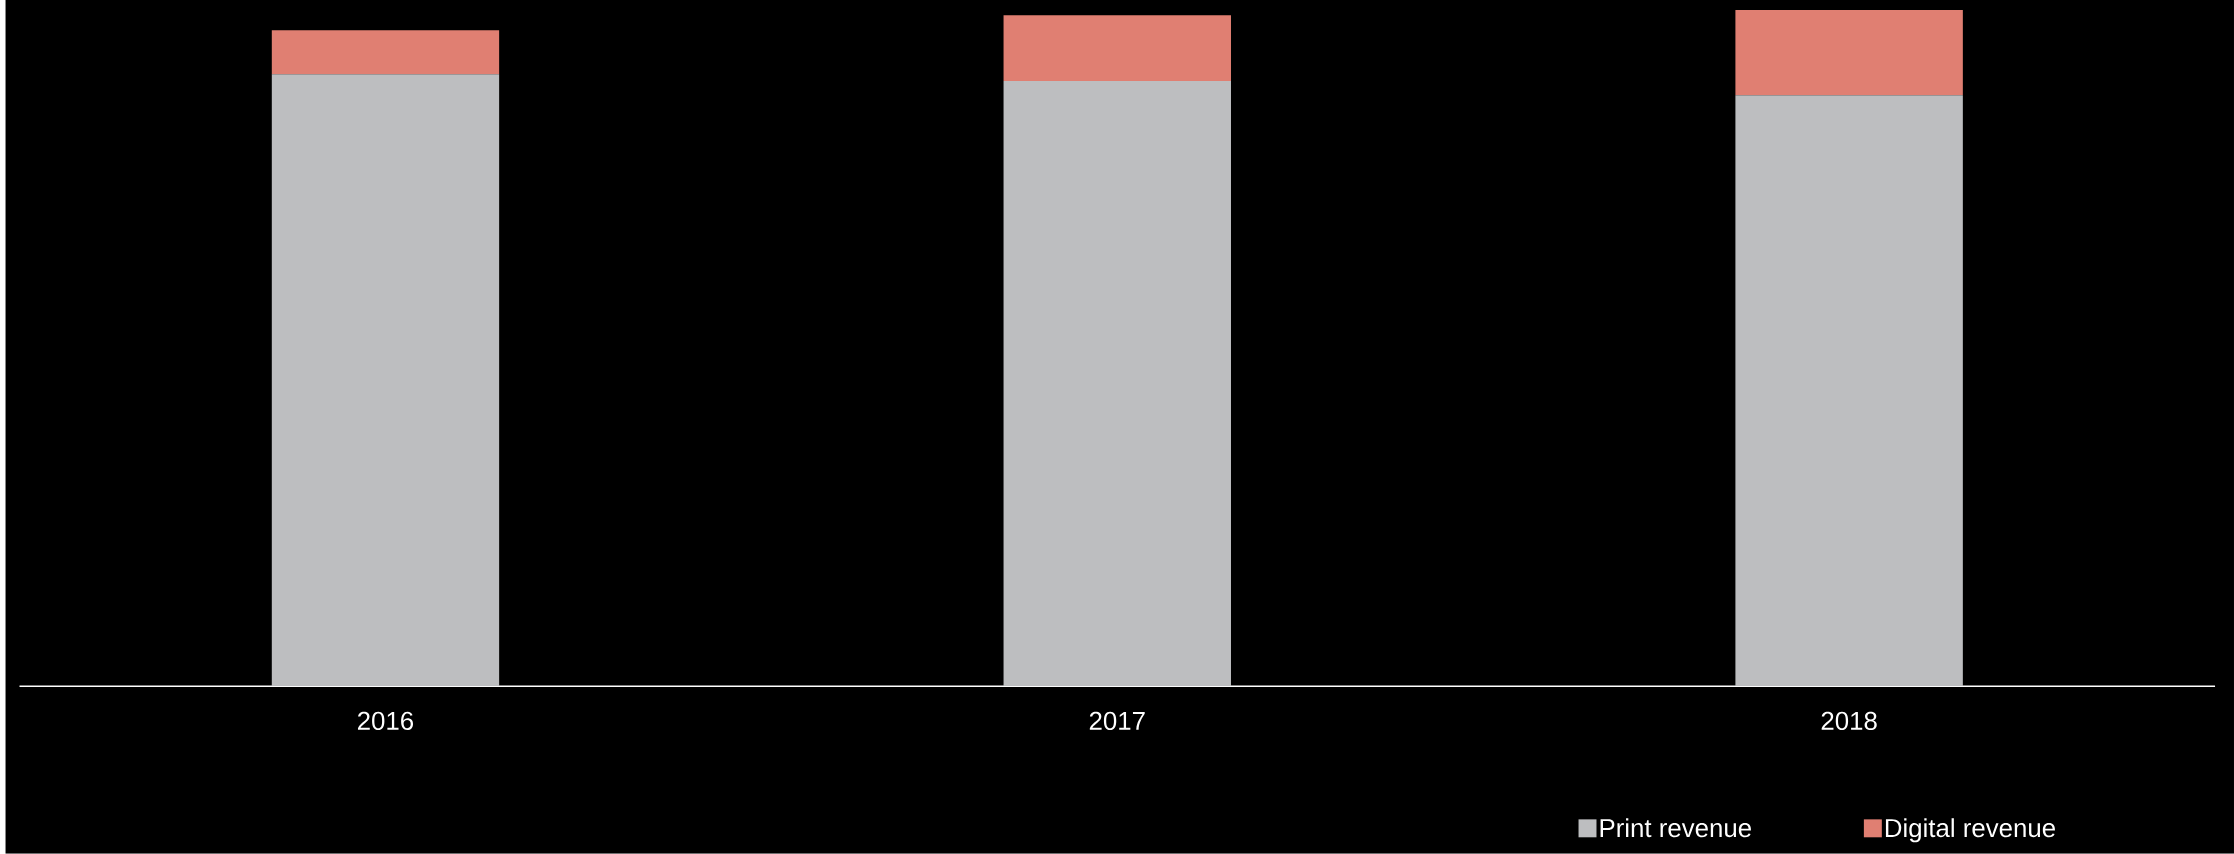  I want to click on legend-label: Digital revenue, so click(1970, 830).